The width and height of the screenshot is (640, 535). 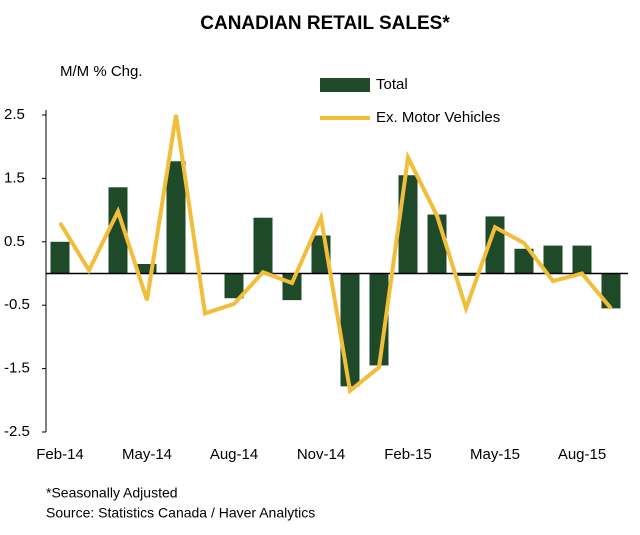 What do you see at coordinates (101, 71) in the screenshot?
I see `y-axis-label: M/M % Chg.` at bounding box center [101, 71].